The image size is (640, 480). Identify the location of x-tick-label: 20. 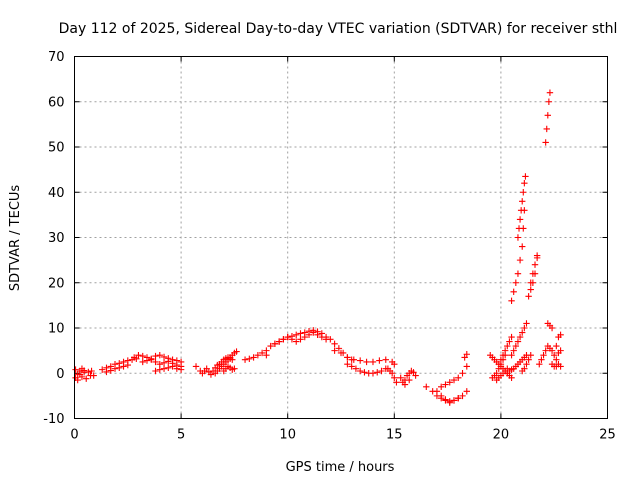
(501, 435).